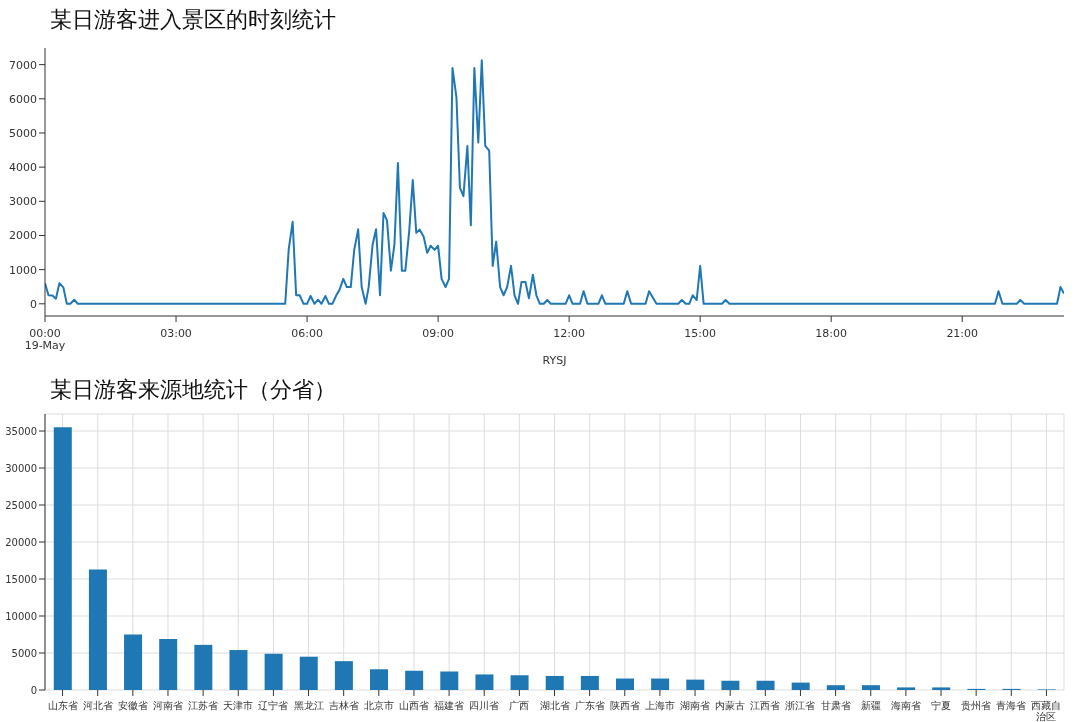 This screenshot has width=1080, height=722. I want to click on x-tick-label: 18:00, so click(831, 333).